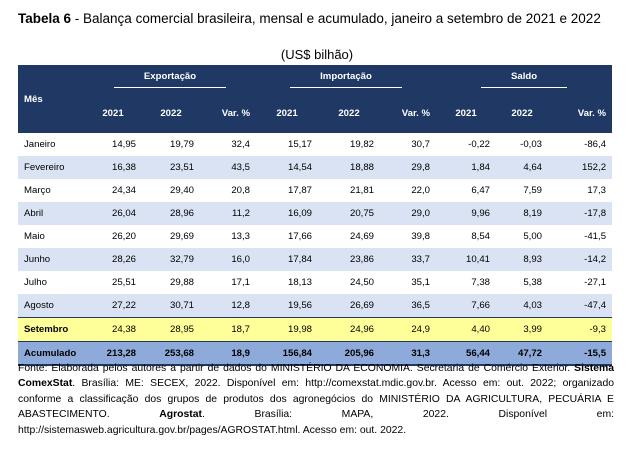  Describe the element at coordinates (287, 190) in the screenshot. I see `value-cell: 17,87` at that location.